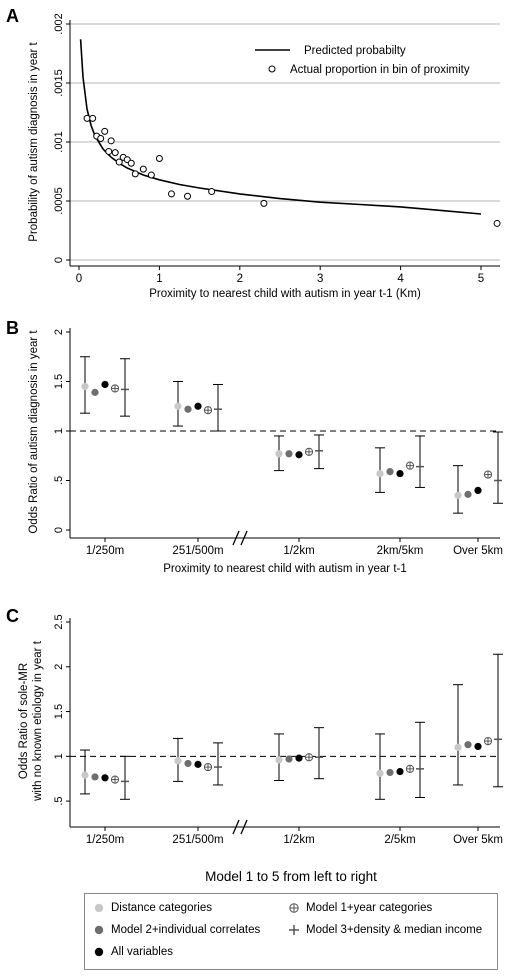  What do you see at coordinates (394, 930) in the screenshot?
I see `legend-label-model-3: Model 3+density & median income` at bounding box center [394, 930].